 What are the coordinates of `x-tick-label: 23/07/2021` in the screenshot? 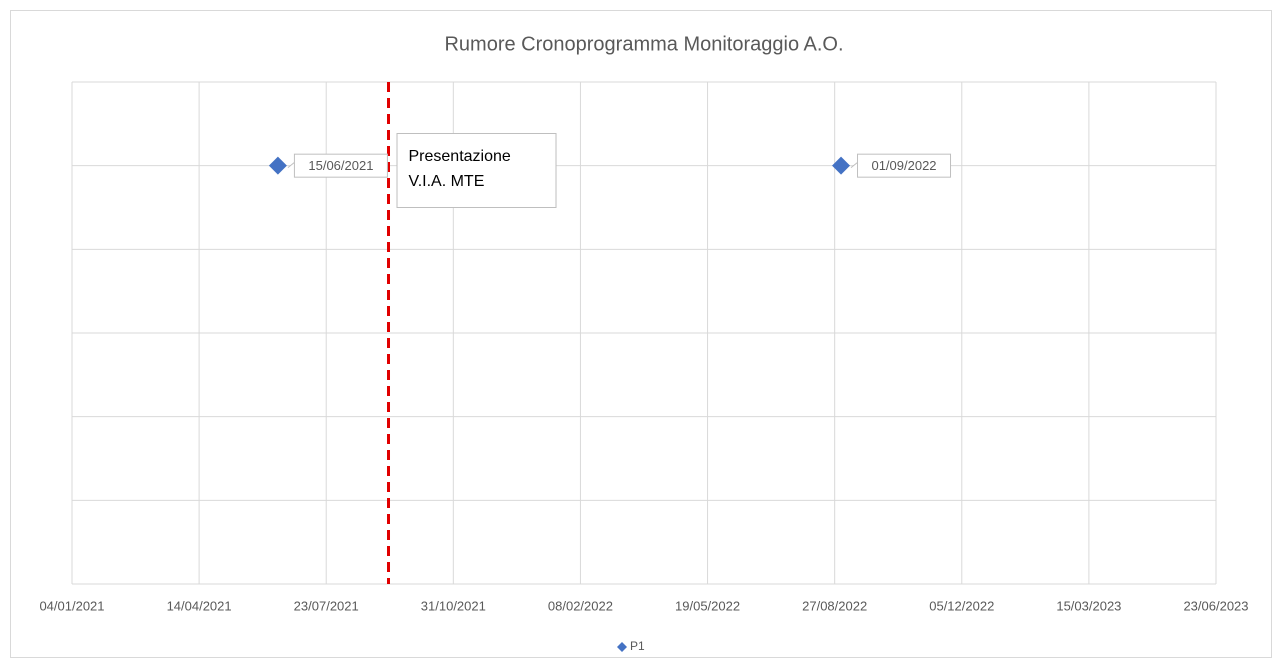 It's located at (326, 605).